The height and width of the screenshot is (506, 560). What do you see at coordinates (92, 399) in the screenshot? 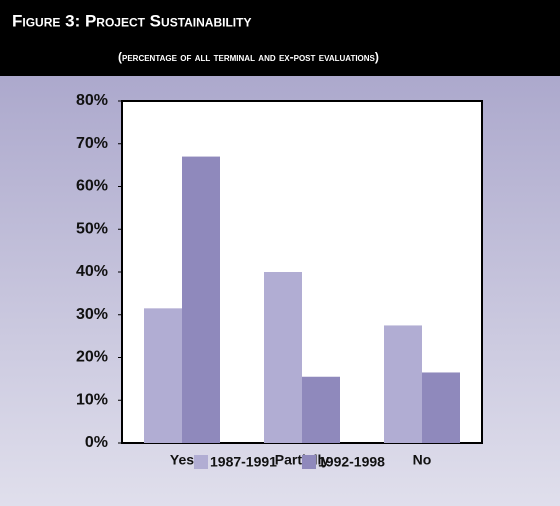
I see `y-tick-label: 10%` at bounding box center [92, 399].